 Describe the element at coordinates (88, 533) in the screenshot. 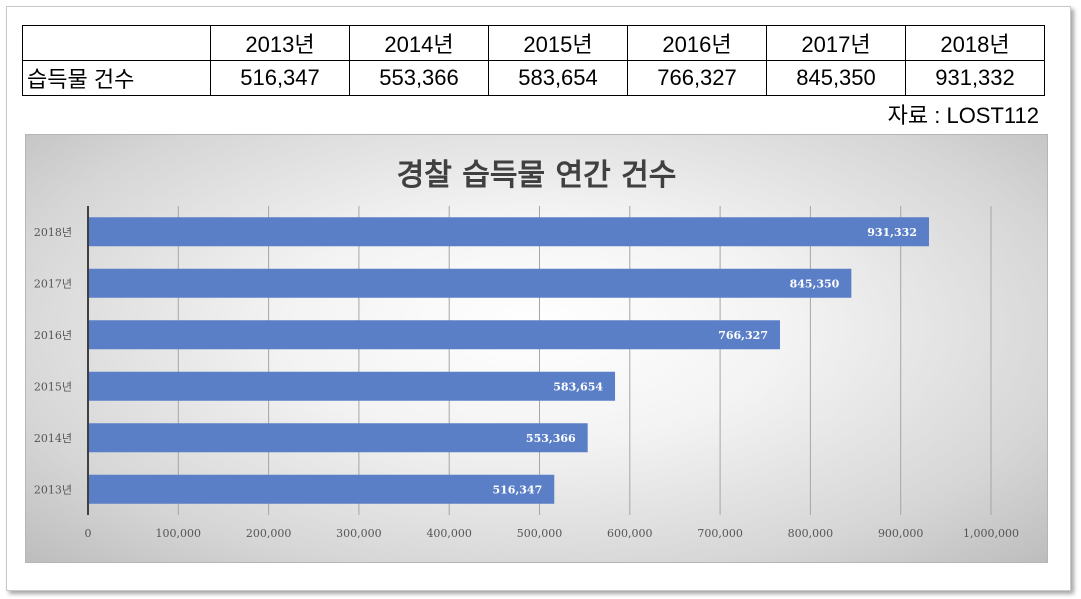

I see `x-tick-label: 0` at that location.